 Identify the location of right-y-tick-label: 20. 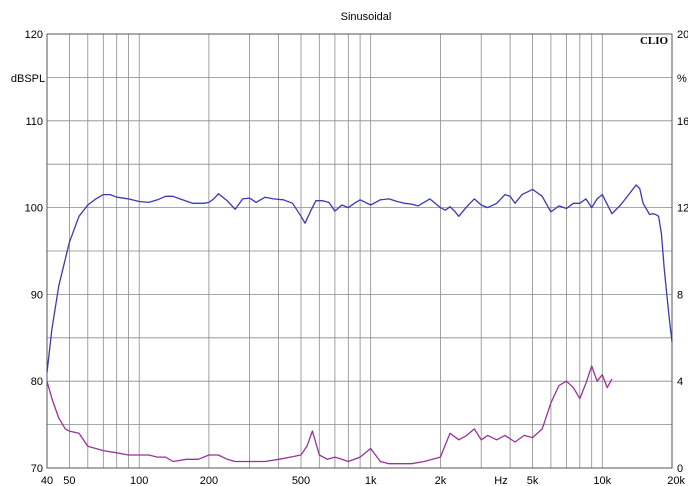
(682, 35).